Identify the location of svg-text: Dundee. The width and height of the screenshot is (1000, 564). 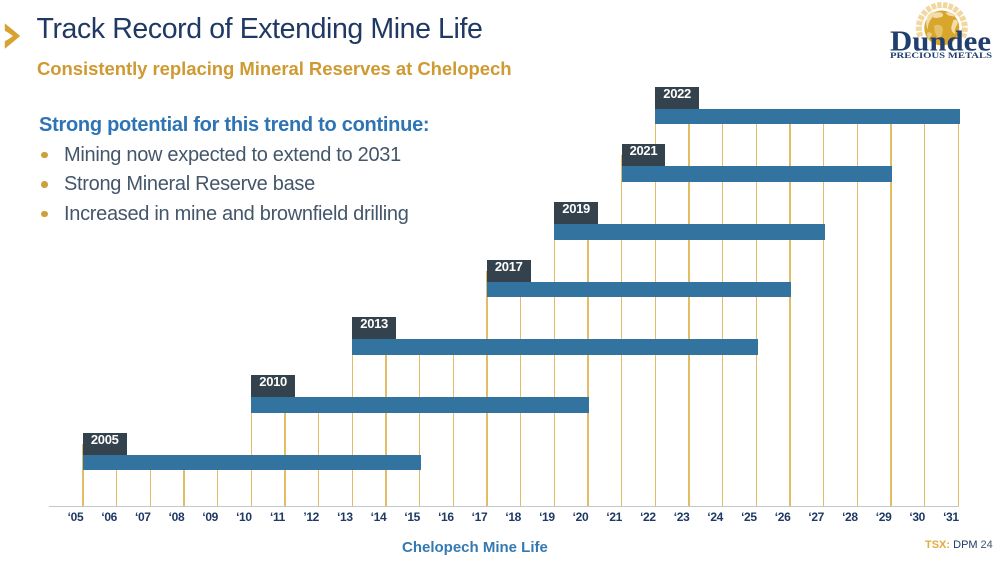
(940, 42).